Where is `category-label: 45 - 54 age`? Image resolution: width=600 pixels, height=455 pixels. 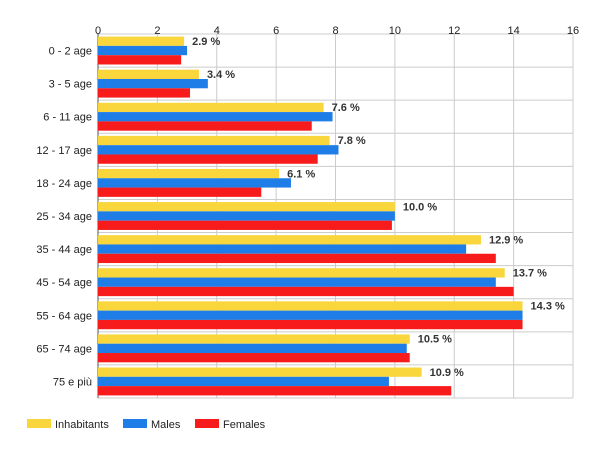 category-label: 45 - 54 age is located at coordinates (64, 283).